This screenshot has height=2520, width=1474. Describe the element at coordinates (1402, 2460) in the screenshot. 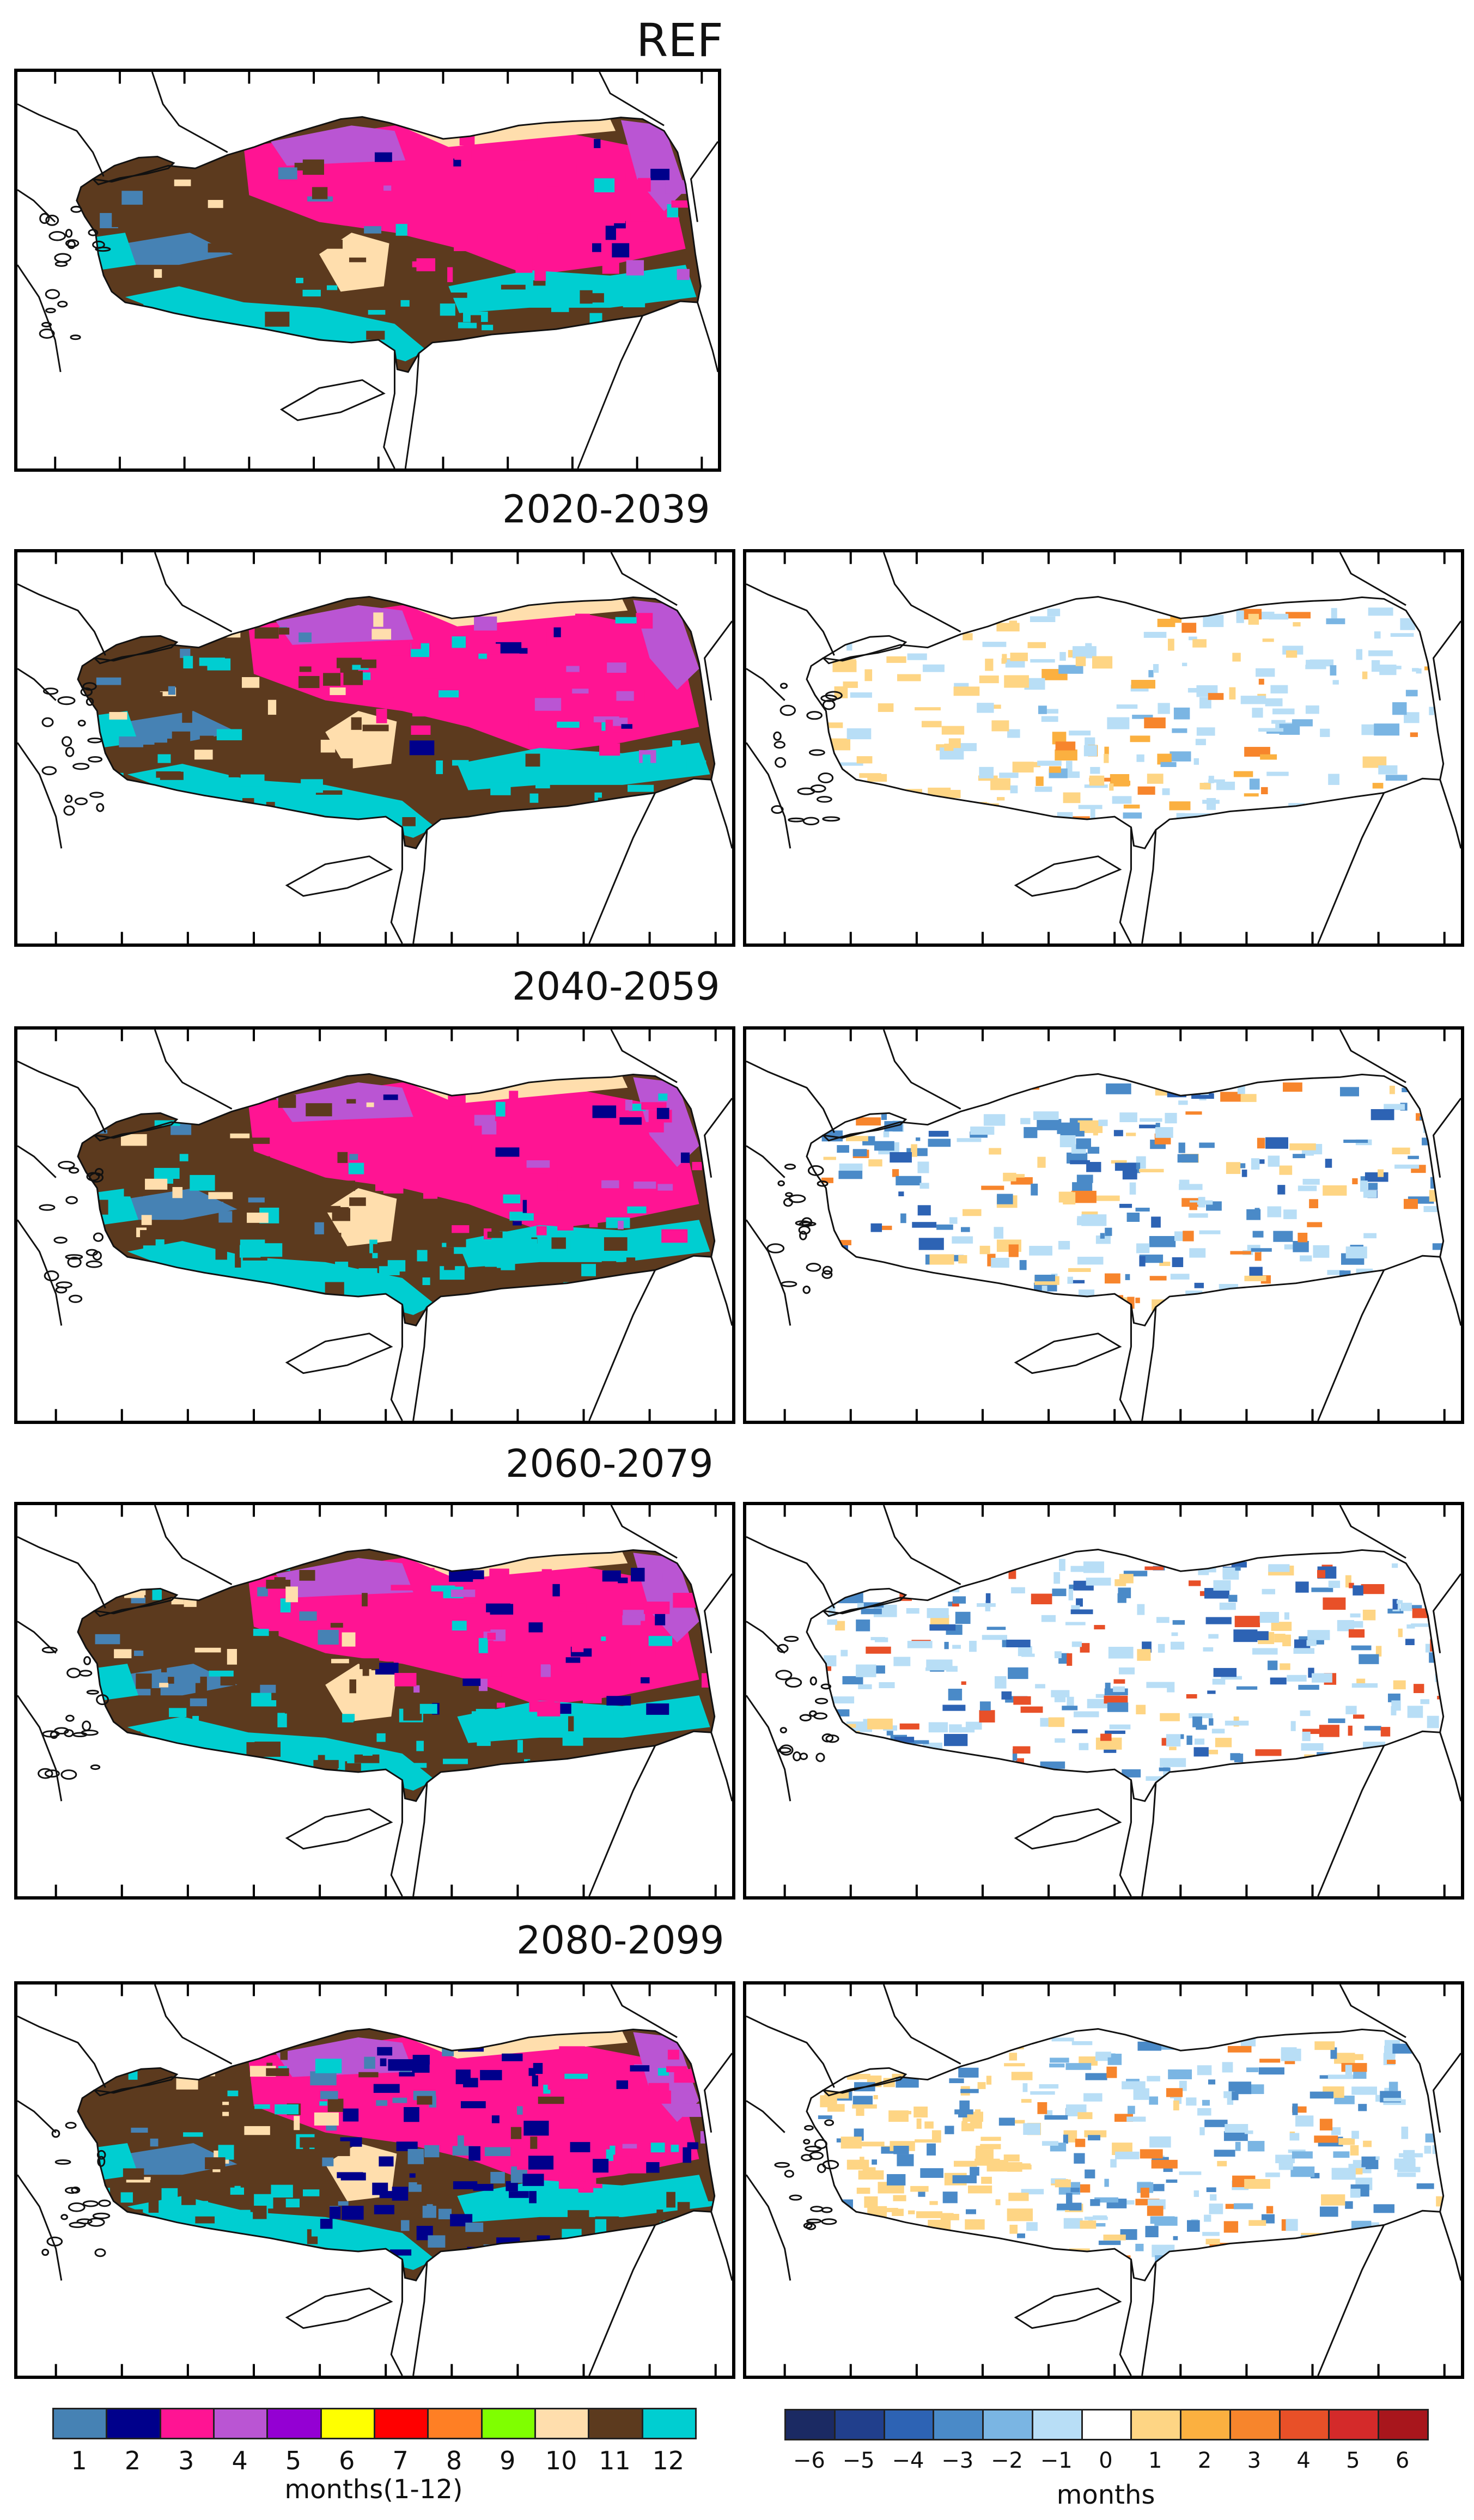

I see `legend-label-change-12: 6` at that location.